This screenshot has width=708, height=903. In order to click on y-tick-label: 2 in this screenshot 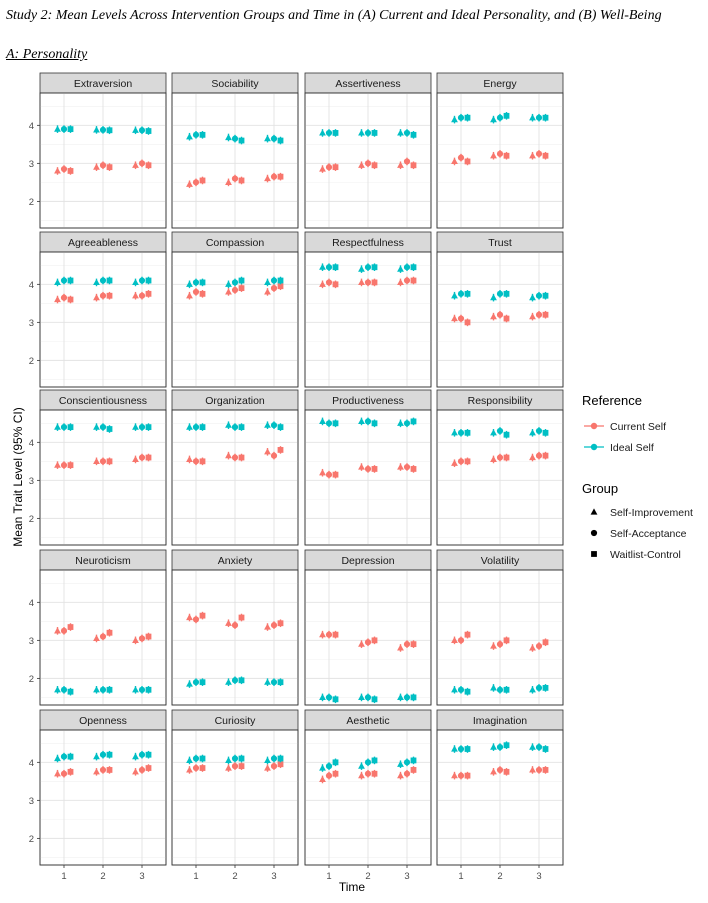, I will do `click(31, 361)`.